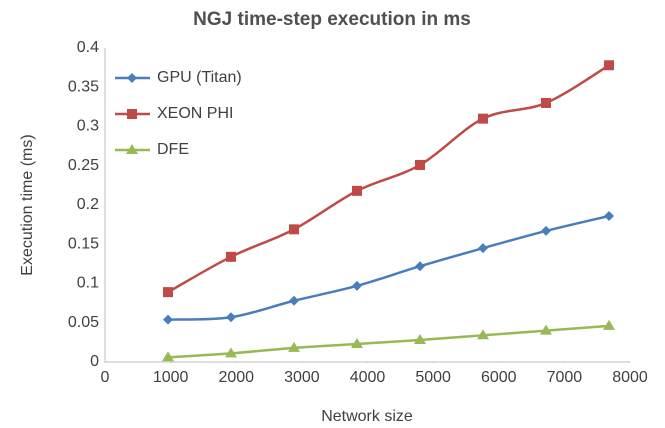 This screenshot has width=665, height=428. Describe the element at coordinates (173, 149) in the screenshot. I see `legend-label: DFE` at that location.